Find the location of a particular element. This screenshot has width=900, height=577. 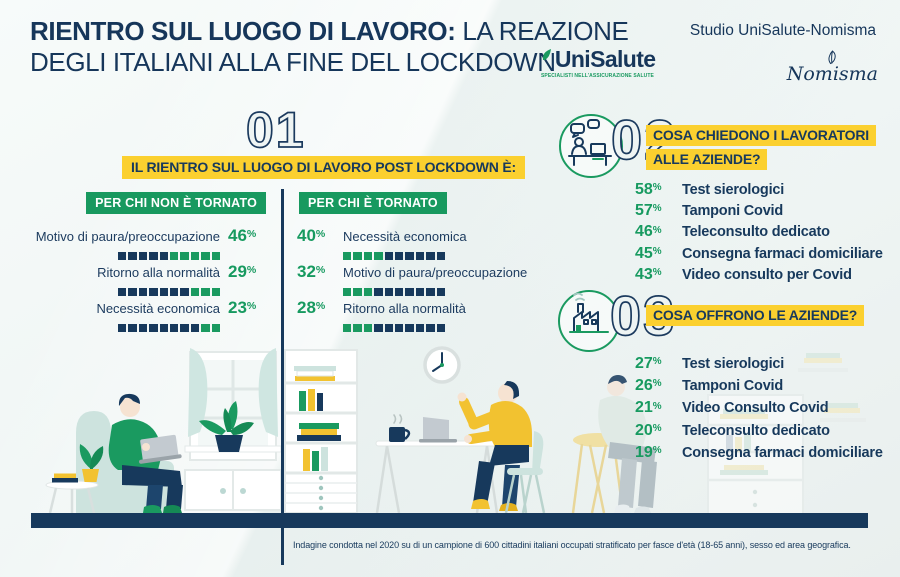

list-item: 19% Consegna farmaci domiciliare is located at coordinates (759, 453).